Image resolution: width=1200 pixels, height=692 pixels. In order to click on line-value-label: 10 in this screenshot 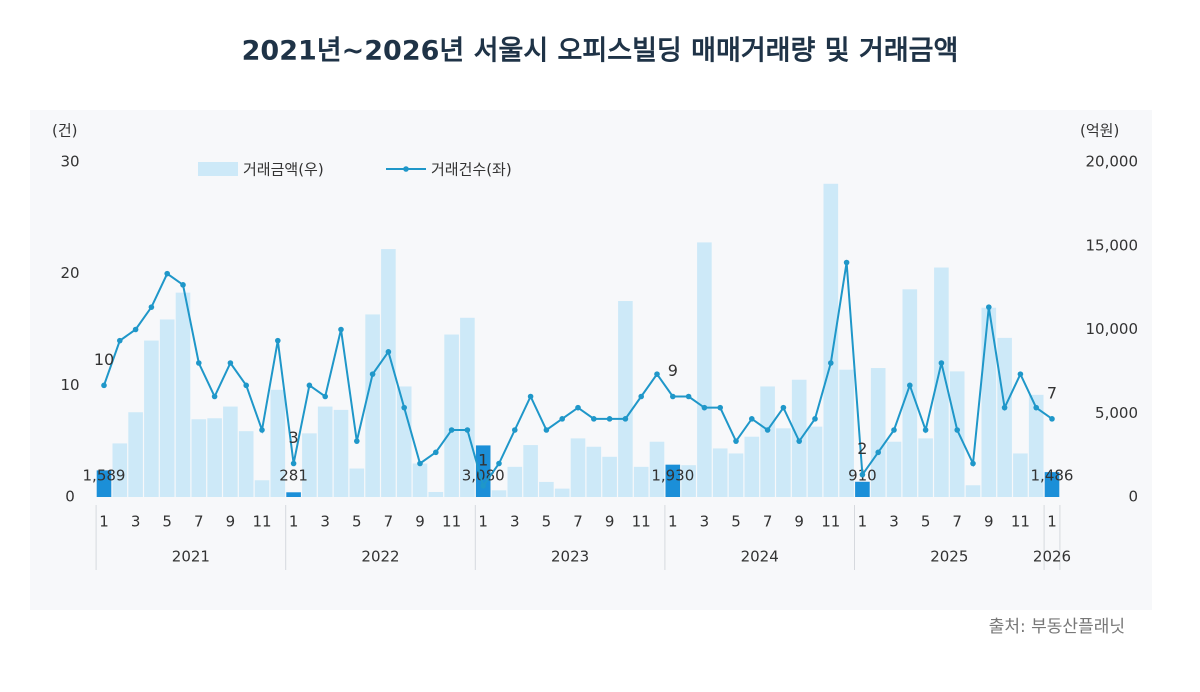, I will do `click(104, 359)`.